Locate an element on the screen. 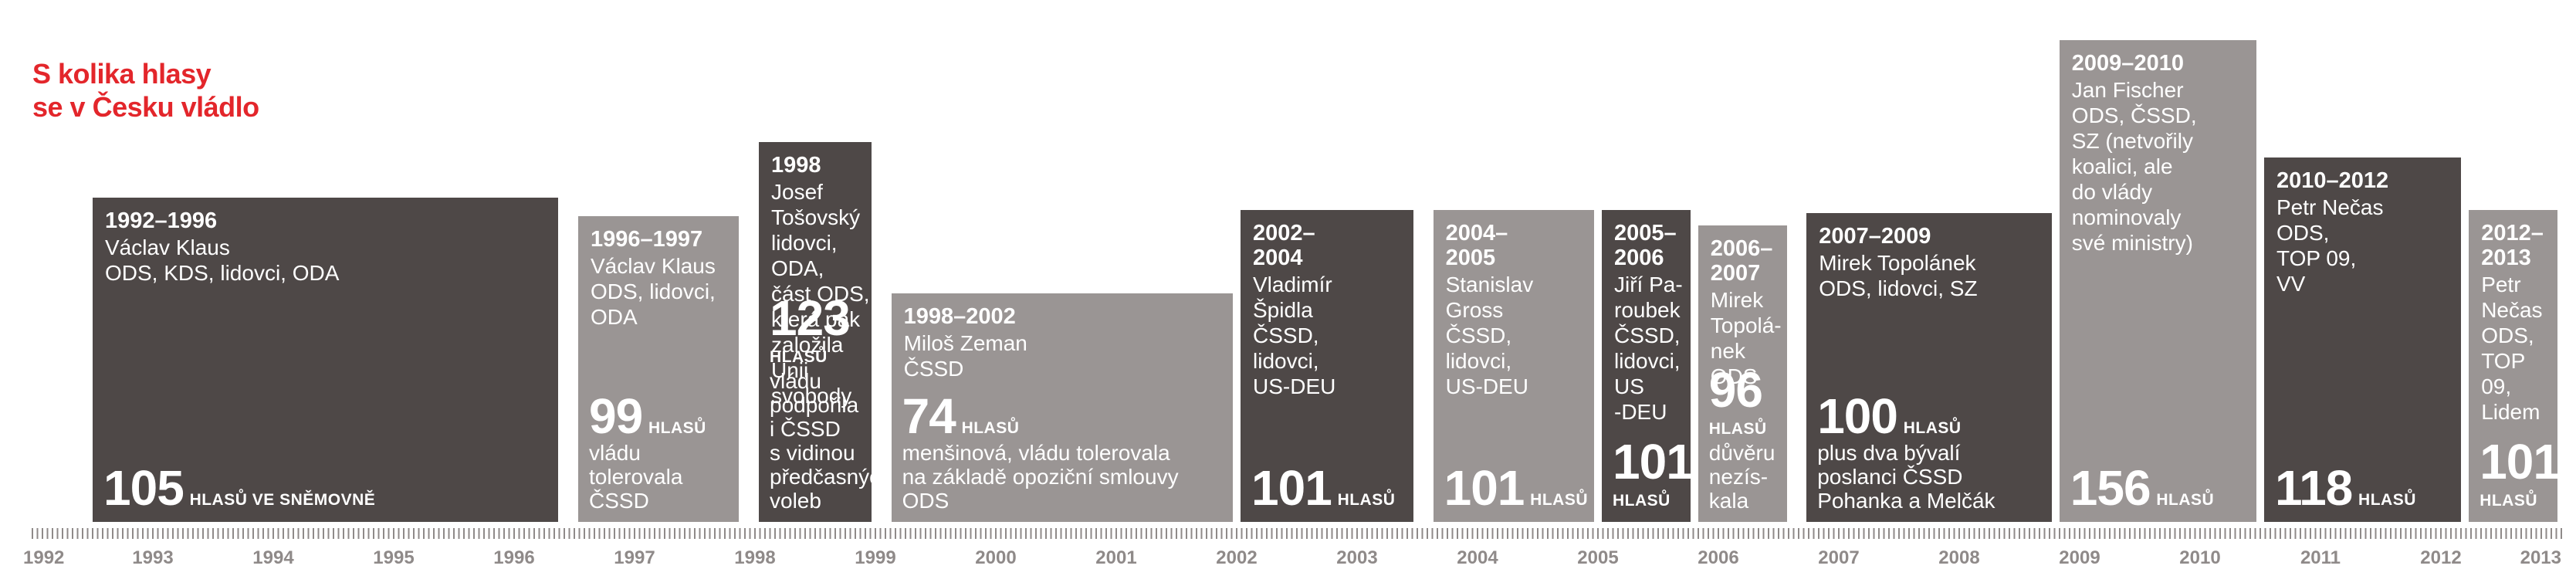 The width and height of the screenshot is (2576, 569). axis-year-label: 2003 is located at coordinates (1356, 558).